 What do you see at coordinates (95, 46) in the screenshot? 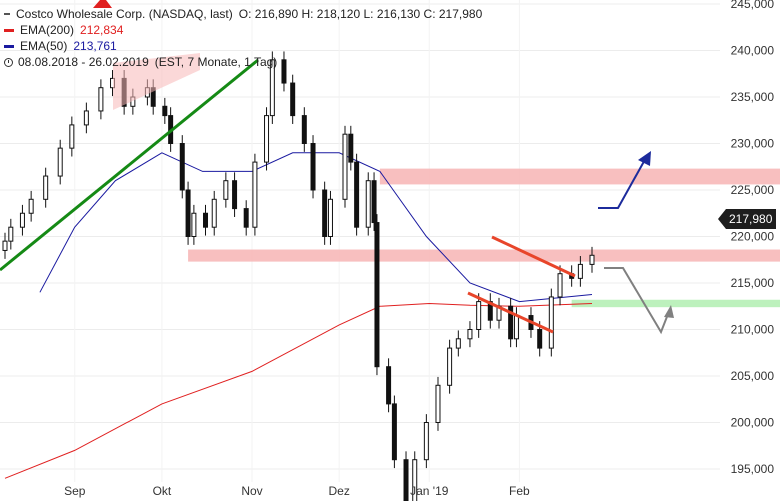
I see `ema50-value: 213,761` at bounding box center [95, 46].